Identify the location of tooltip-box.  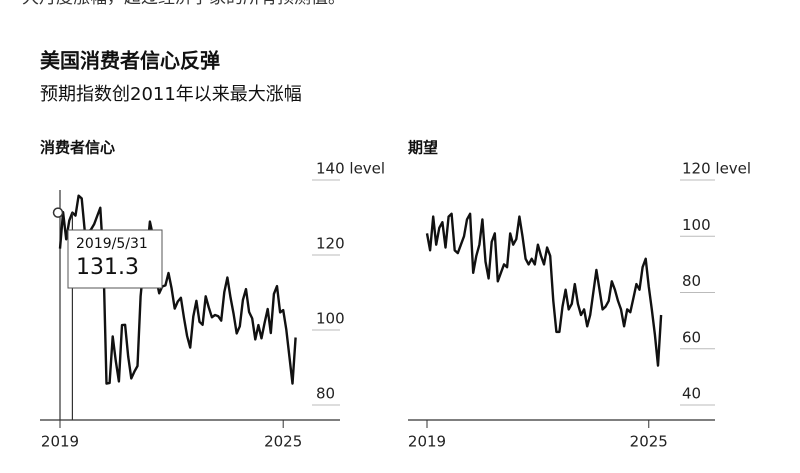
(115, 259).